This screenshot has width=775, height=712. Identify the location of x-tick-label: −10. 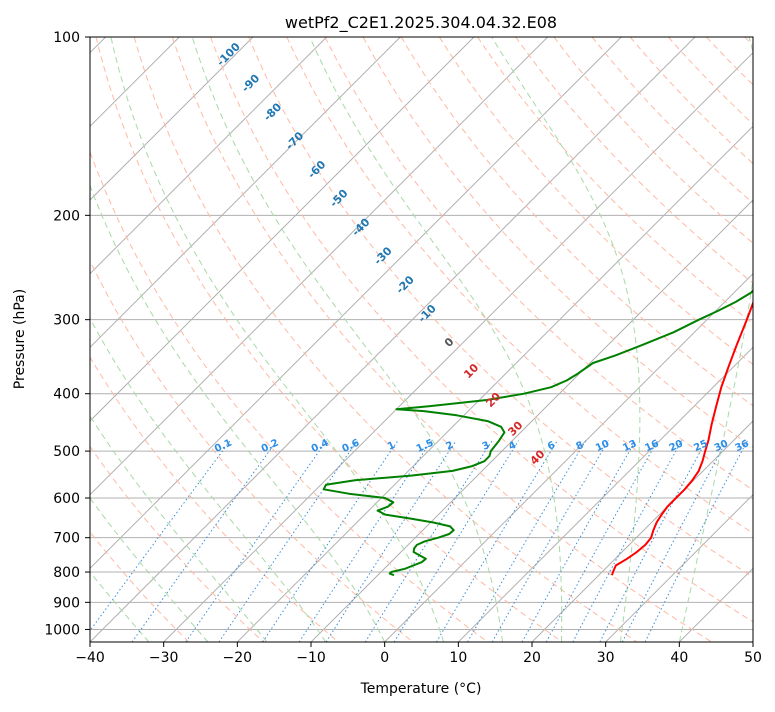
(311, 658).